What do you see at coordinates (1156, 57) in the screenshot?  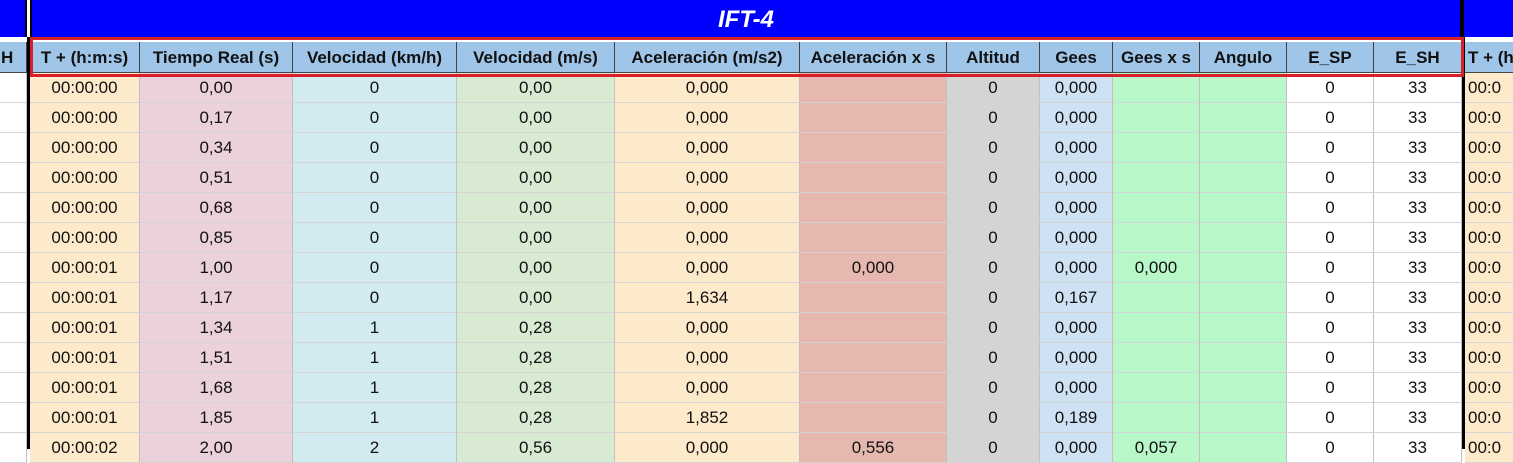 I see `column-header-gxs: Gees x s` at bounding box center [1156, 57].